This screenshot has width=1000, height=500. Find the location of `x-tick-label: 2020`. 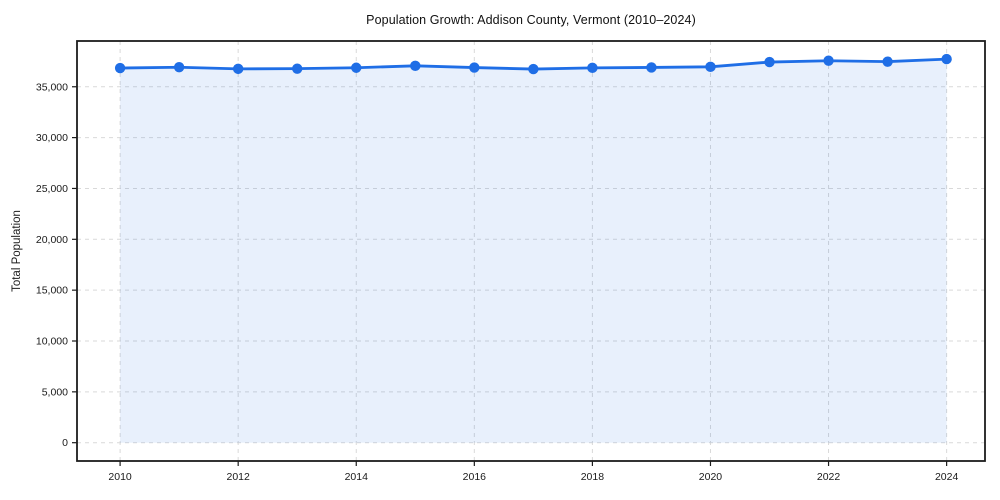

x-tick-label: 2020 is located at coordinates (711, 477).